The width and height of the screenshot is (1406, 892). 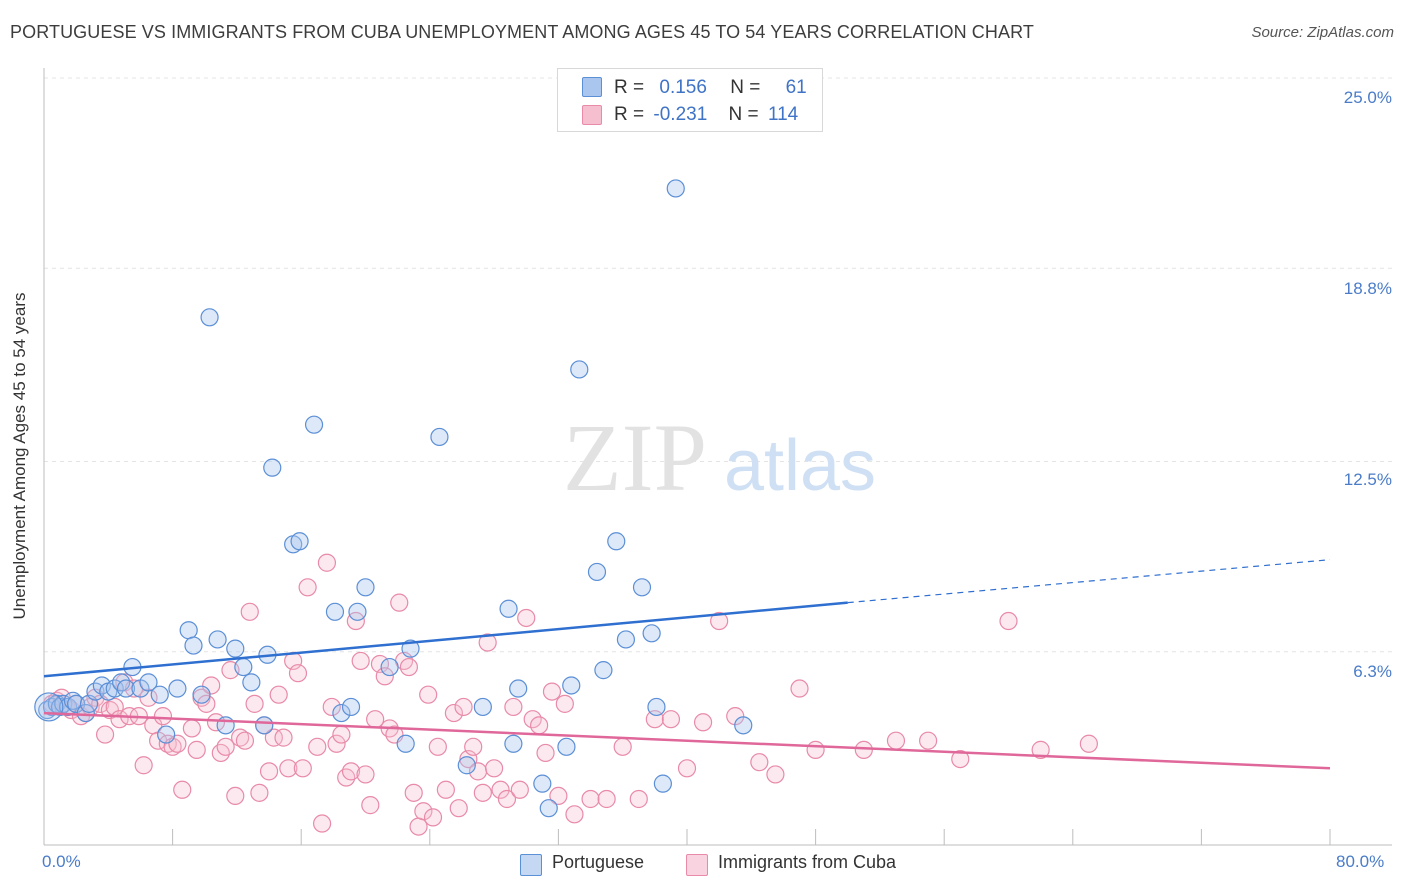 What do you see at coordinates (1360, 861) in the screenshot?
I see `x-tick-label: 80.0%` at bounding box center [1360, 861].